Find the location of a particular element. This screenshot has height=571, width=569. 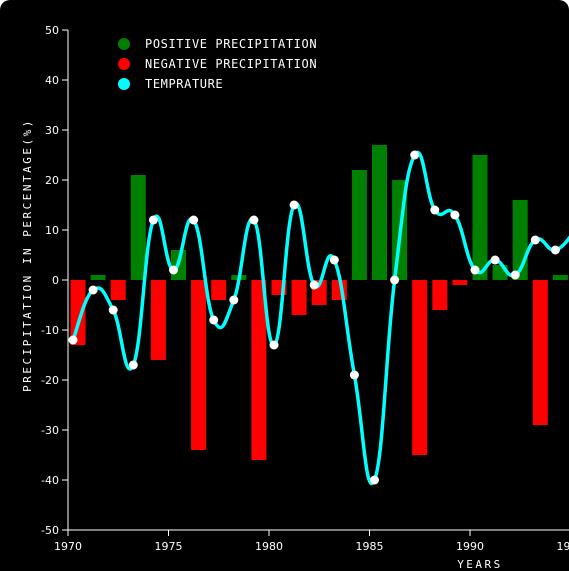

temperature-point-1990 is located at coordinates (475, 270).